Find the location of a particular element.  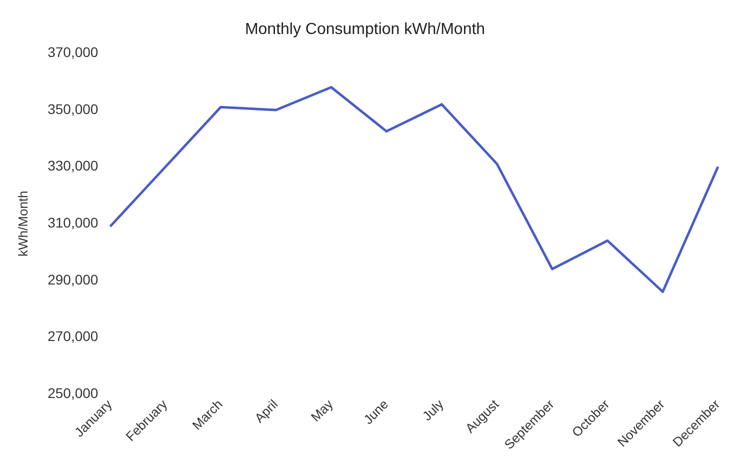

x-tick-label: July is located at coordinates (433, 410).